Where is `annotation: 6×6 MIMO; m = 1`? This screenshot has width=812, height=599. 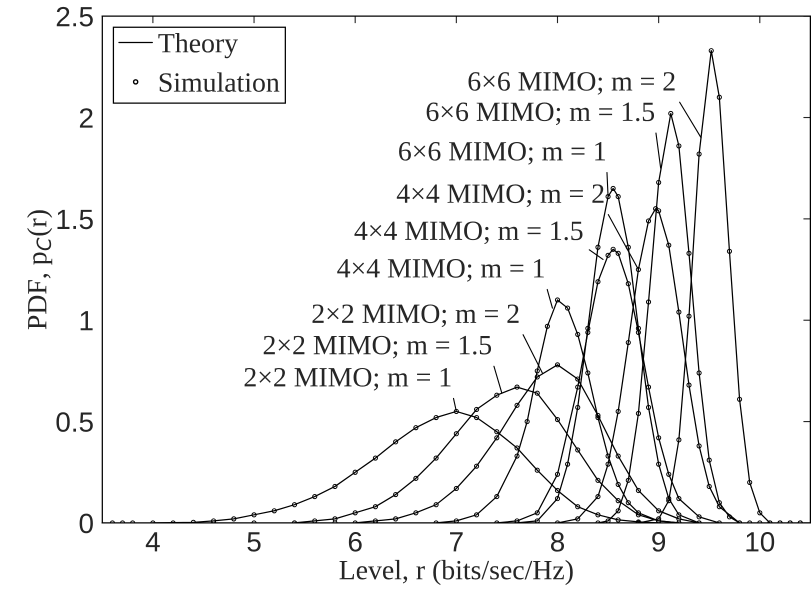
annotation: 6×6 MIMO; m = 1 is located at coordinates (502, 153).